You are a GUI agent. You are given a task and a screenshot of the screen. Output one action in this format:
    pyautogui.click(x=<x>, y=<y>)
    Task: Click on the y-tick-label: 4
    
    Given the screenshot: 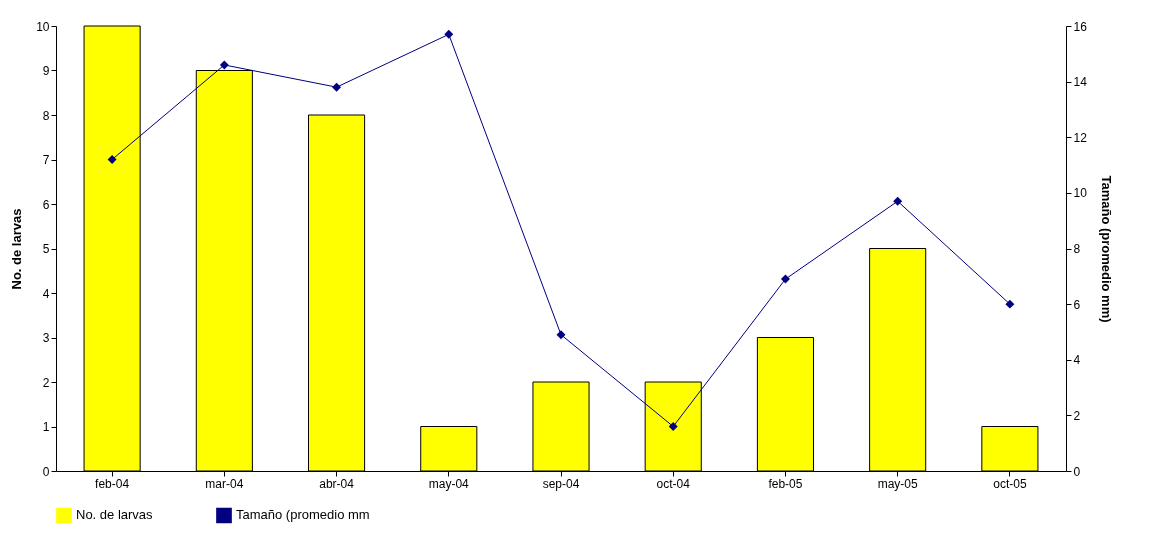 What is the action you would take?
    pyautogui.click(x=46, y=293)
    